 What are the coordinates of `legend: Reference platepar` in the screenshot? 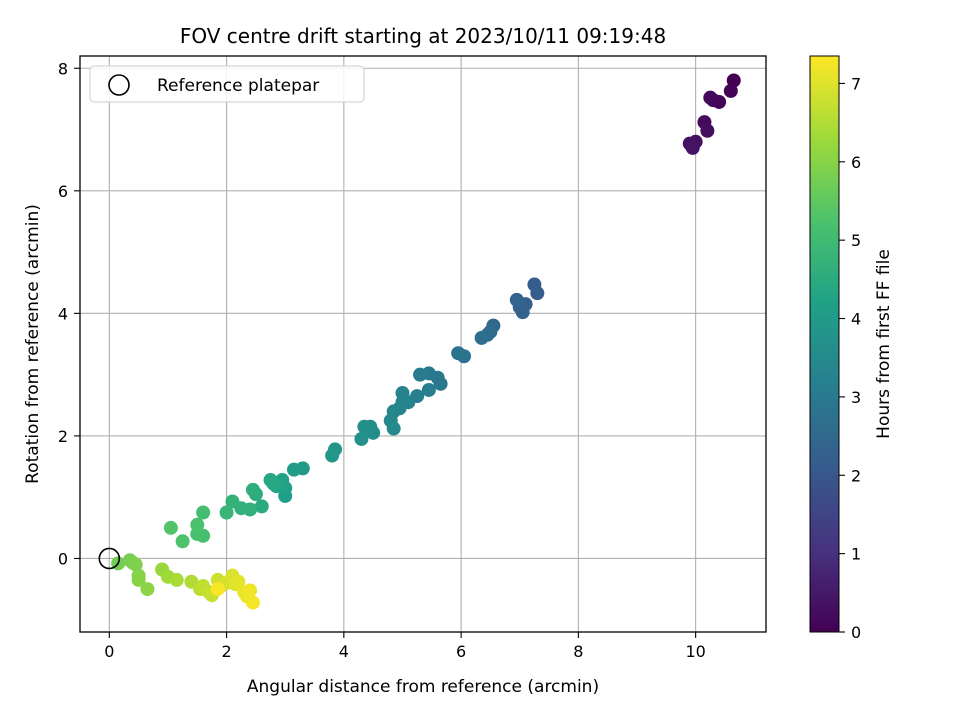 It's located at (227, 84).